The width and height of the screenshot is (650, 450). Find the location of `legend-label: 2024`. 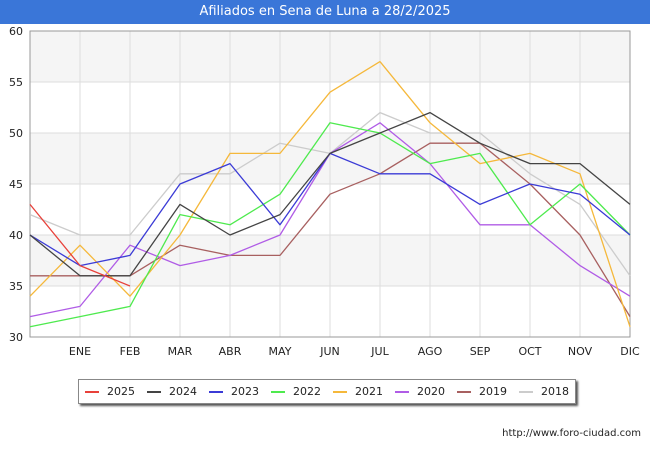

legend-label: 2024 is located at coordinates (183, 391).